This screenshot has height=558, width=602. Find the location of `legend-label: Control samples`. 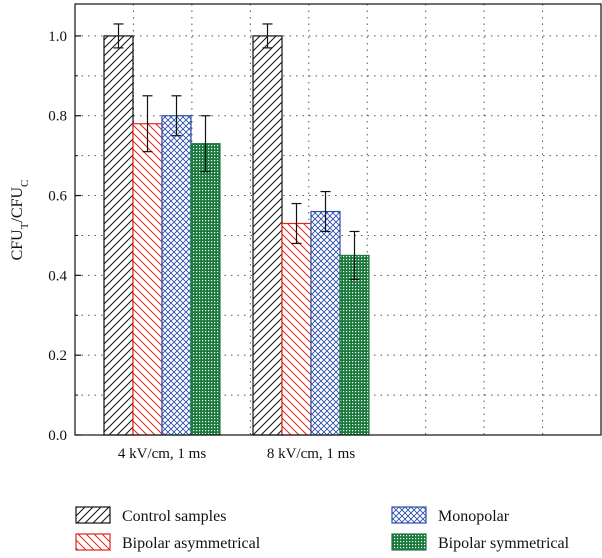

legend-label: Control samples is located at coordinates (174, 516).